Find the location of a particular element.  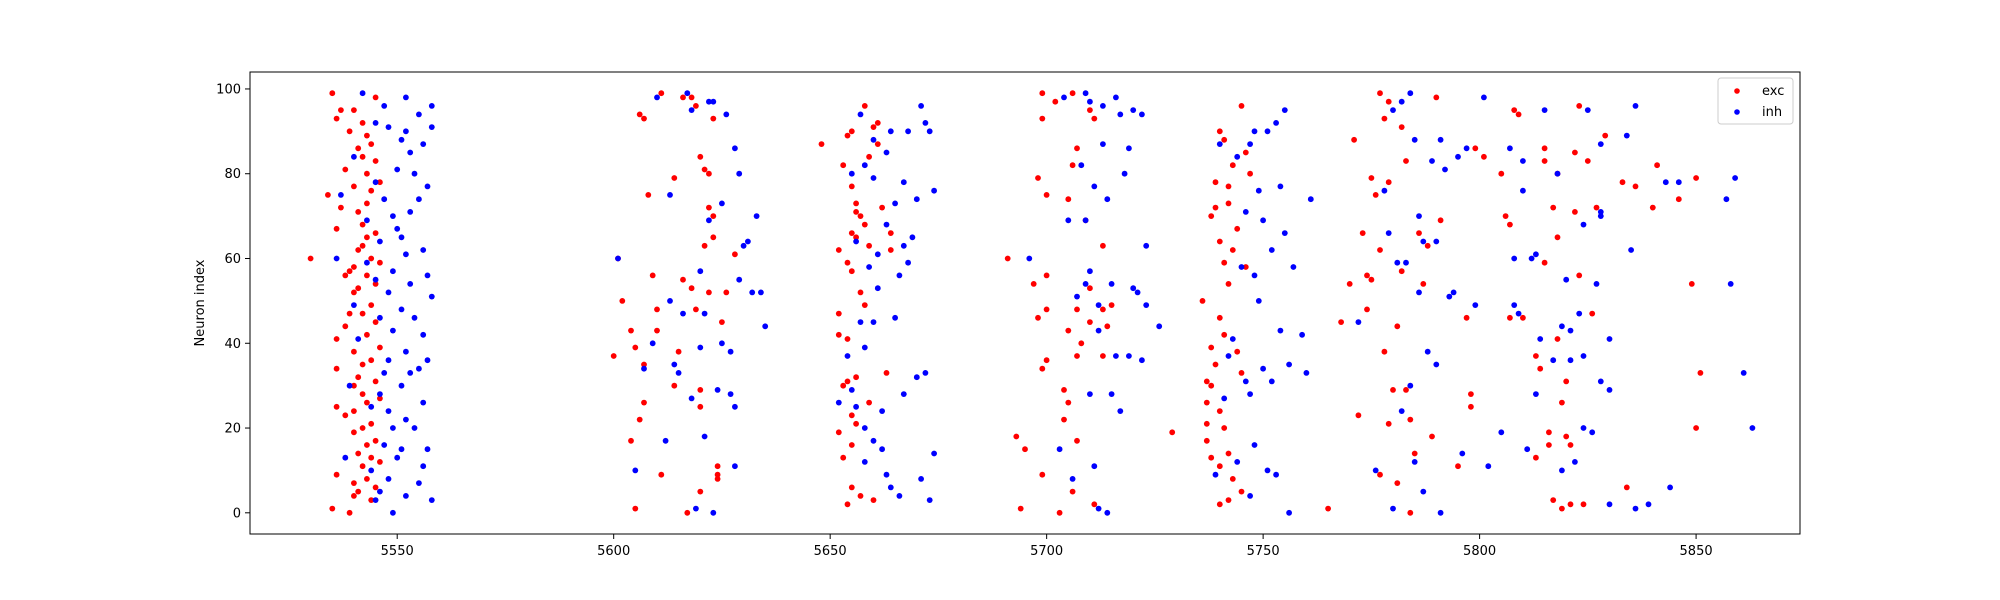

legend-marker-inh is located at coordinates (1737, 112).